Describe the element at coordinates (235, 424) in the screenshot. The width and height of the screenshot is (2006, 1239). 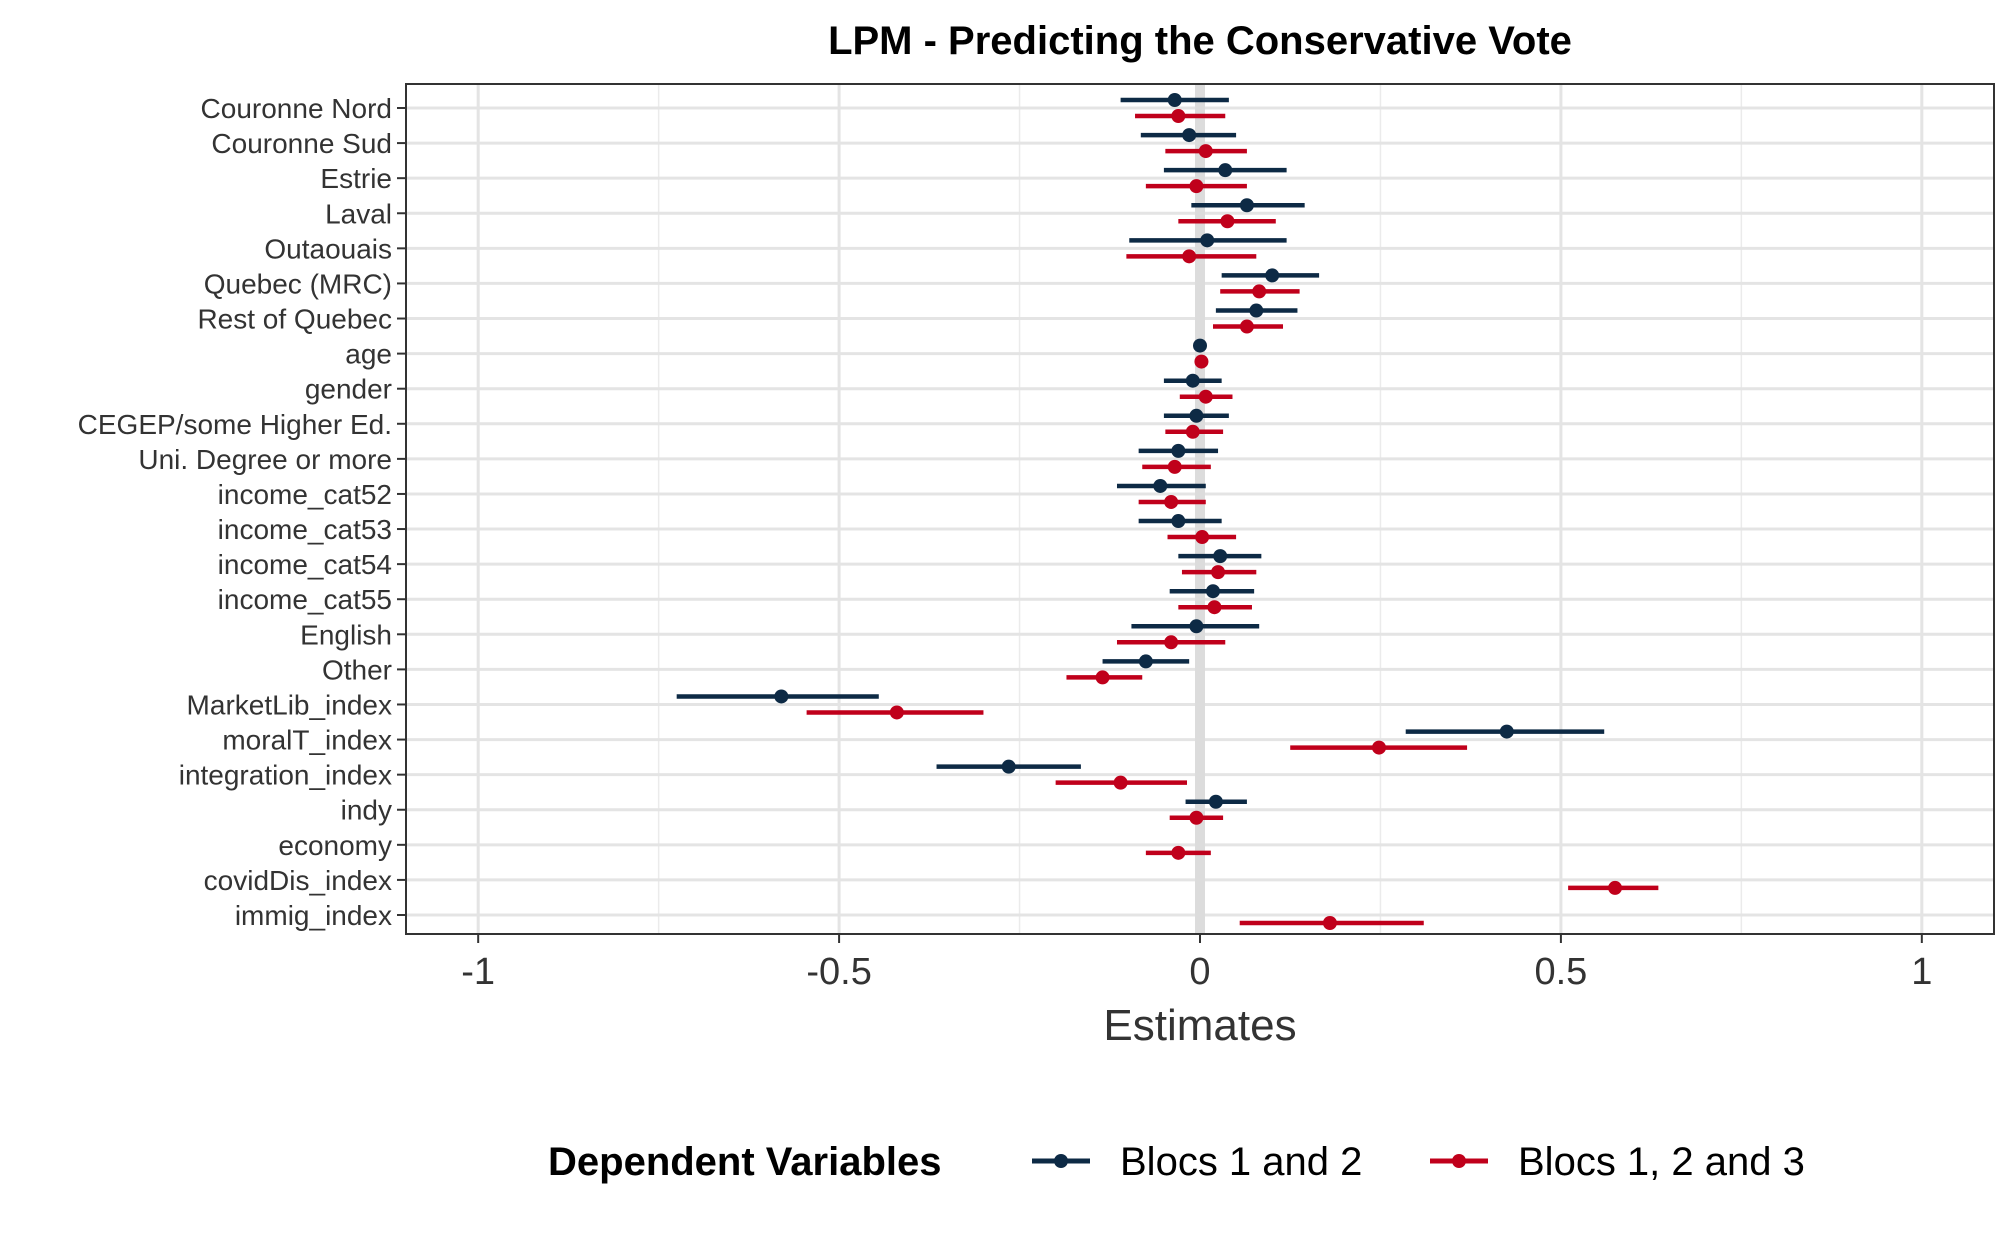
I see `y-tick-label: CEGEP/some Higher Ed.` at that location.